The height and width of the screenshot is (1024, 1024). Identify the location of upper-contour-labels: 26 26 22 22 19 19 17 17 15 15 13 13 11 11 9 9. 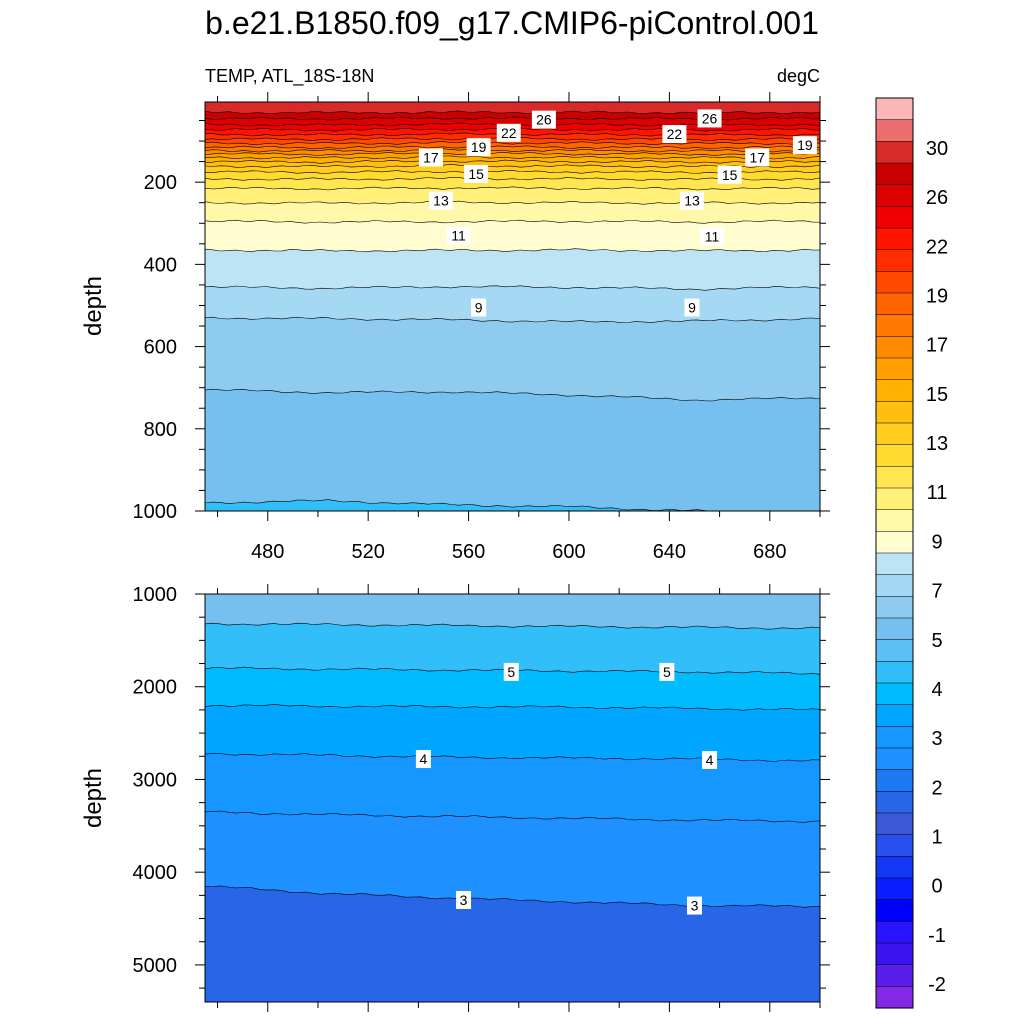
(617, 213).